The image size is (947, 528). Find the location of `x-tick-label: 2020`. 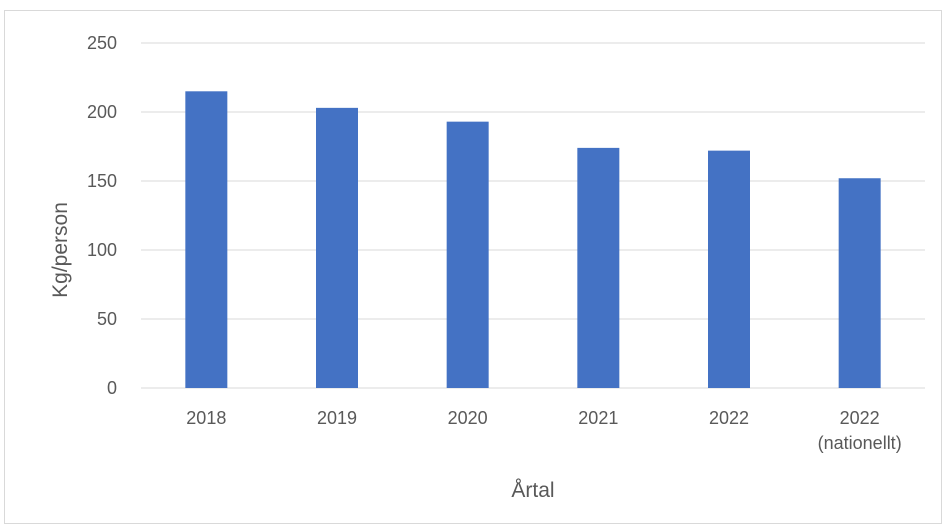

x-tick-label: 2020 is located at coordinates (468, 418).